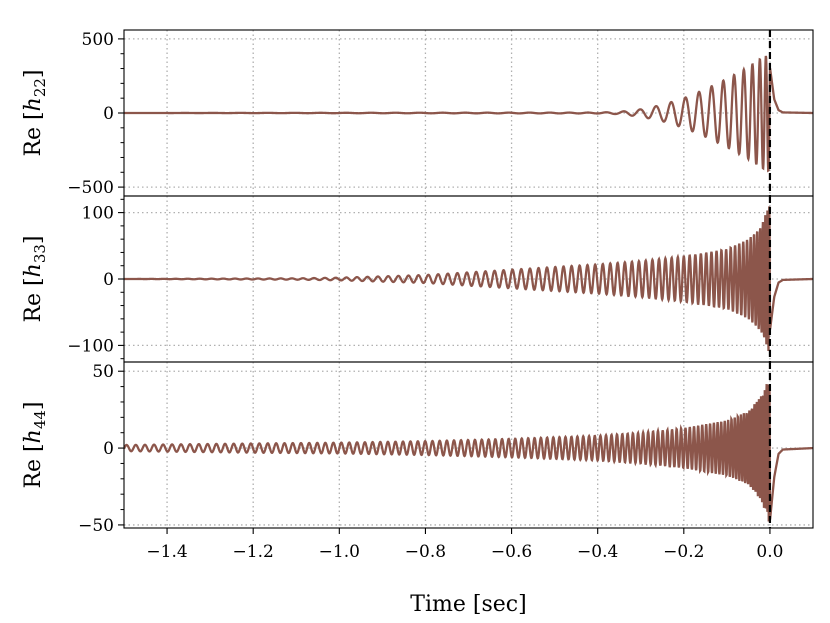 The image size is (830, 623). Describe the element at coordinates (511, 552) in the screenshot. I see `x-tick-label: −0.6` at that location.